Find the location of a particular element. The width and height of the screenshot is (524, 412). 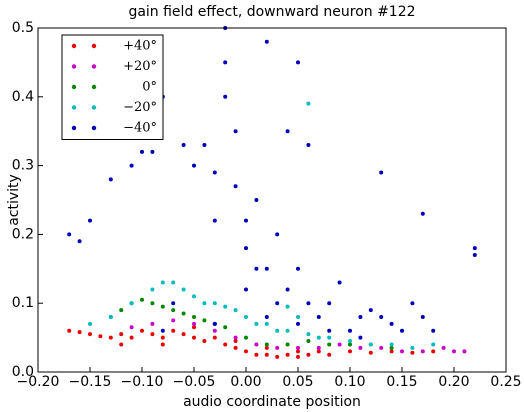

y-tick-label: 0.5 is located at coordinates (23, 28).